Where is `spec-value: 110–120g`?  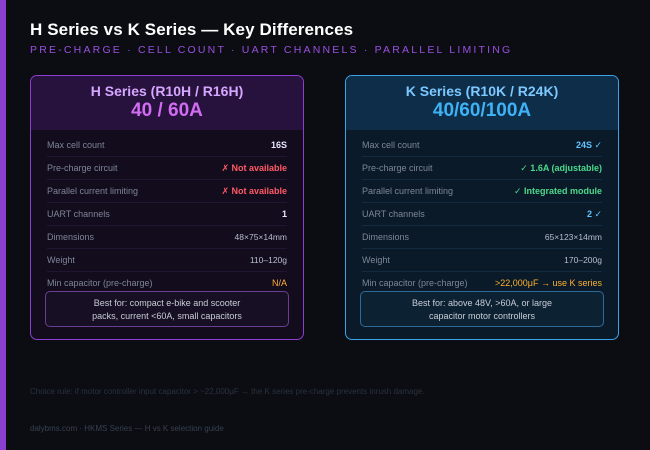
spec-value: 110–120g is located at coordinates (268, 260).